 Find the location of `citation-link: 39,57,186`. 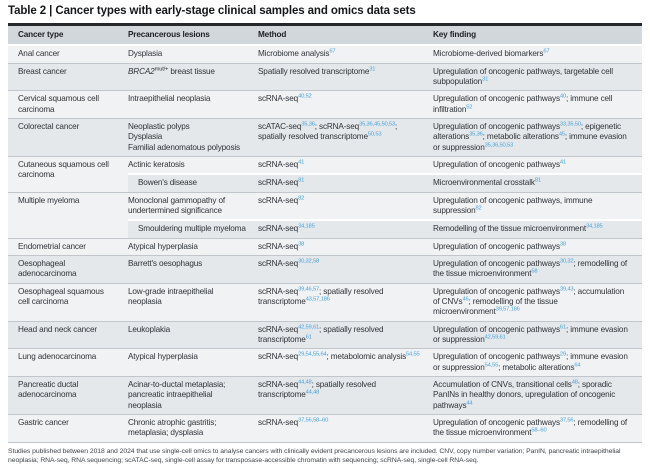

citation-link: 39,57,186 is located at coordinates (507, 309).